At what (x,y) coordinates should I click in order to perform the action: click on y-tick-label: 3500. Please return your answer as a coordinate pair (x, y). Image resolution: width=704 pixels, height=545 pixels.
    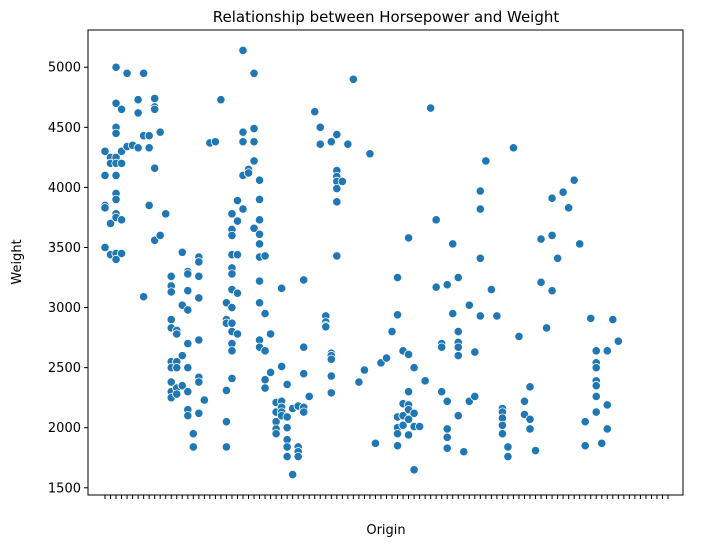
    Looking at the image, I should click on (64, 248).